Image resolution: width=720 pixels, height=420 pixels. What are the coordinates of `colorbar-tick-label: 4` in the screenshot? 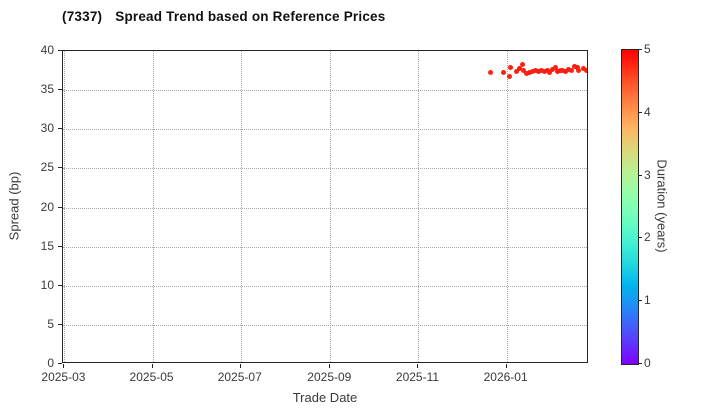 It's located at (647, 111).